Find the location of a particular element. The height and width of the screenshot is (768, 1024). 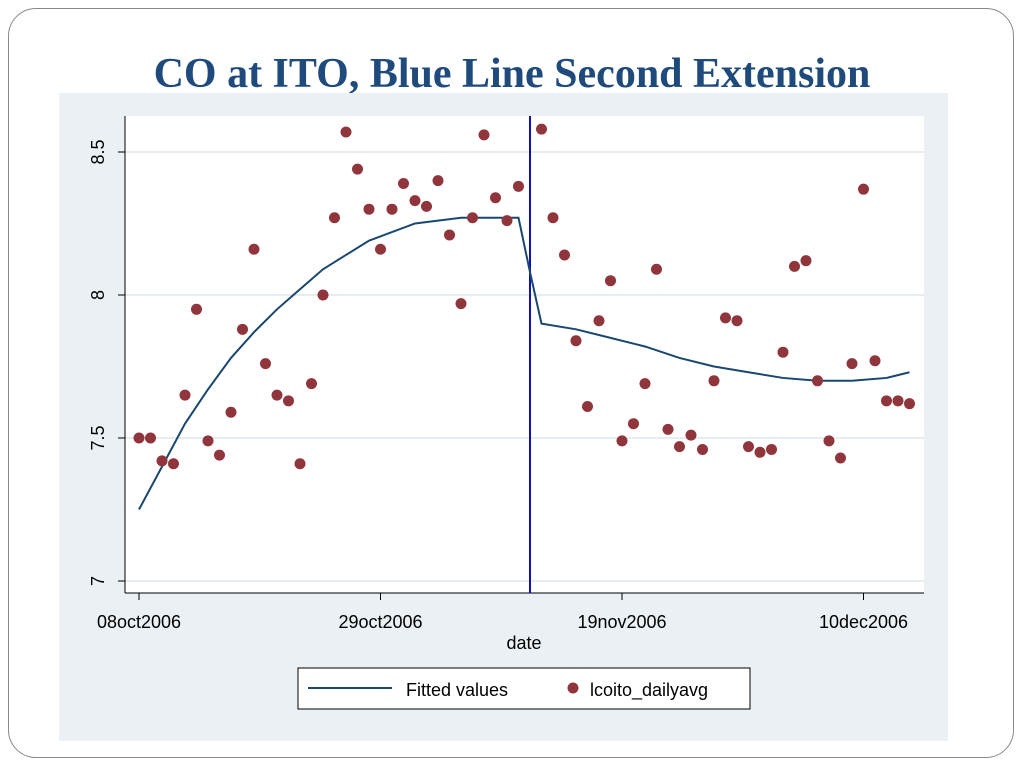

x-tick-label: 10dec2006 is located at coordinates (863, 622).